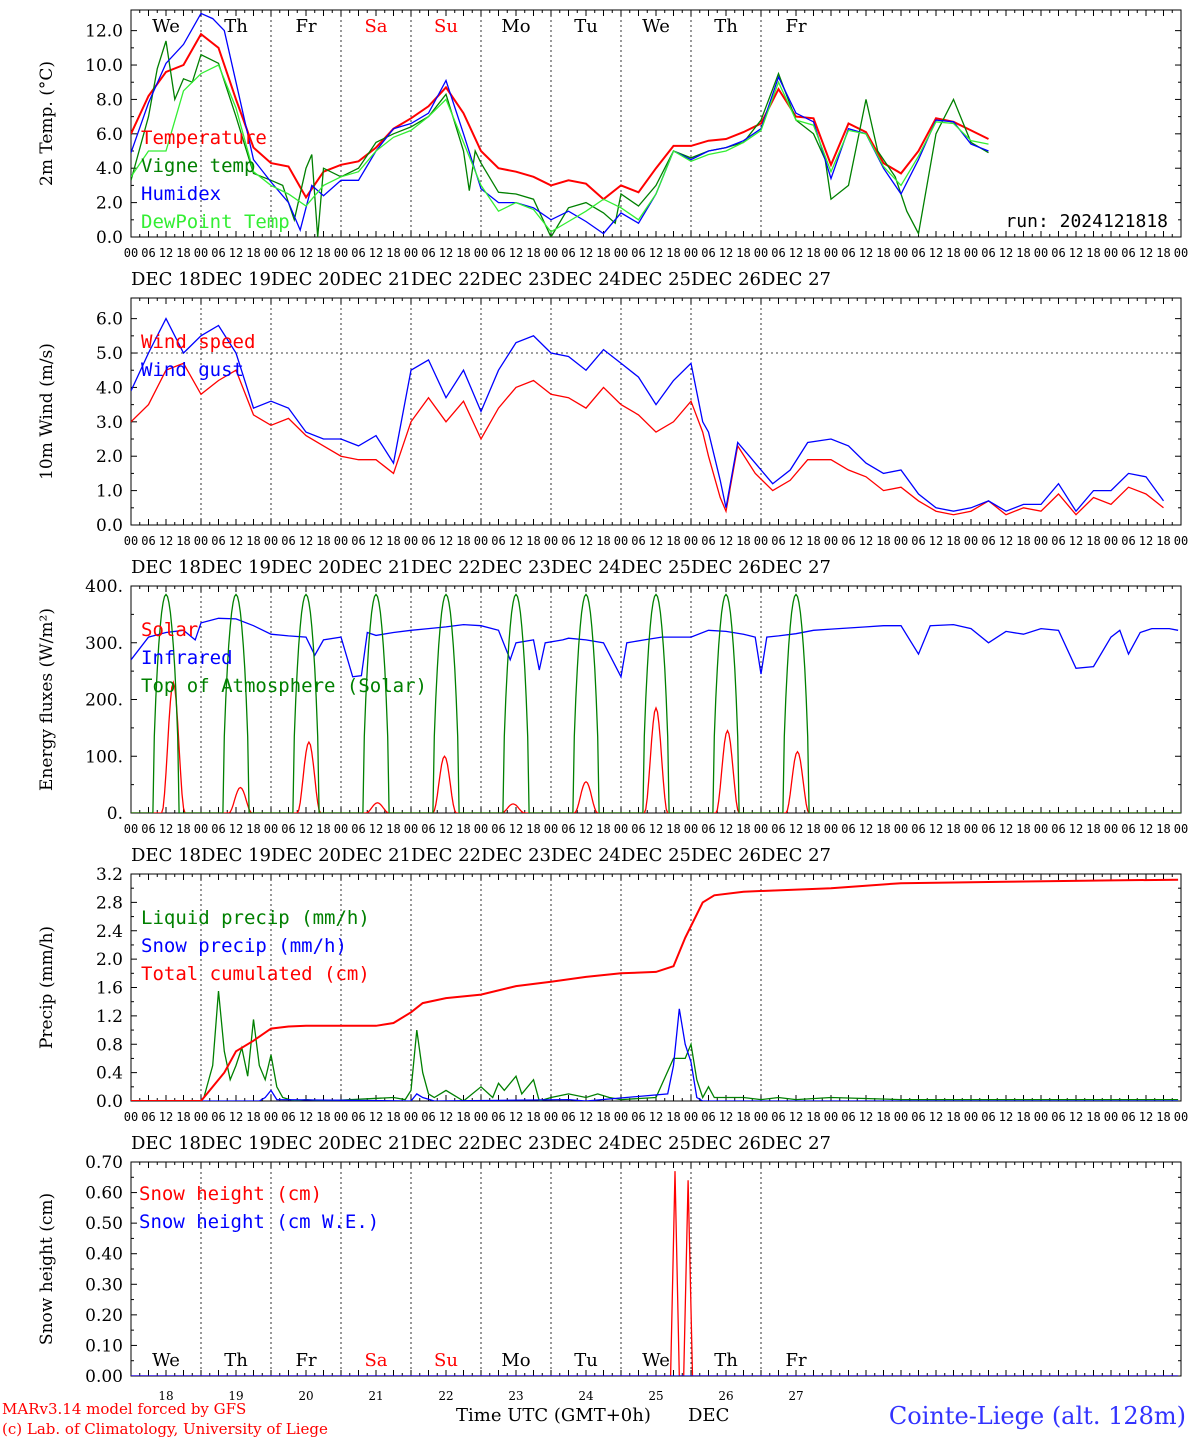 Image resolution: width=1194 pixels, height=1440 pixels. I want to click on y-tick-label: 4.0, so click(109, 169).